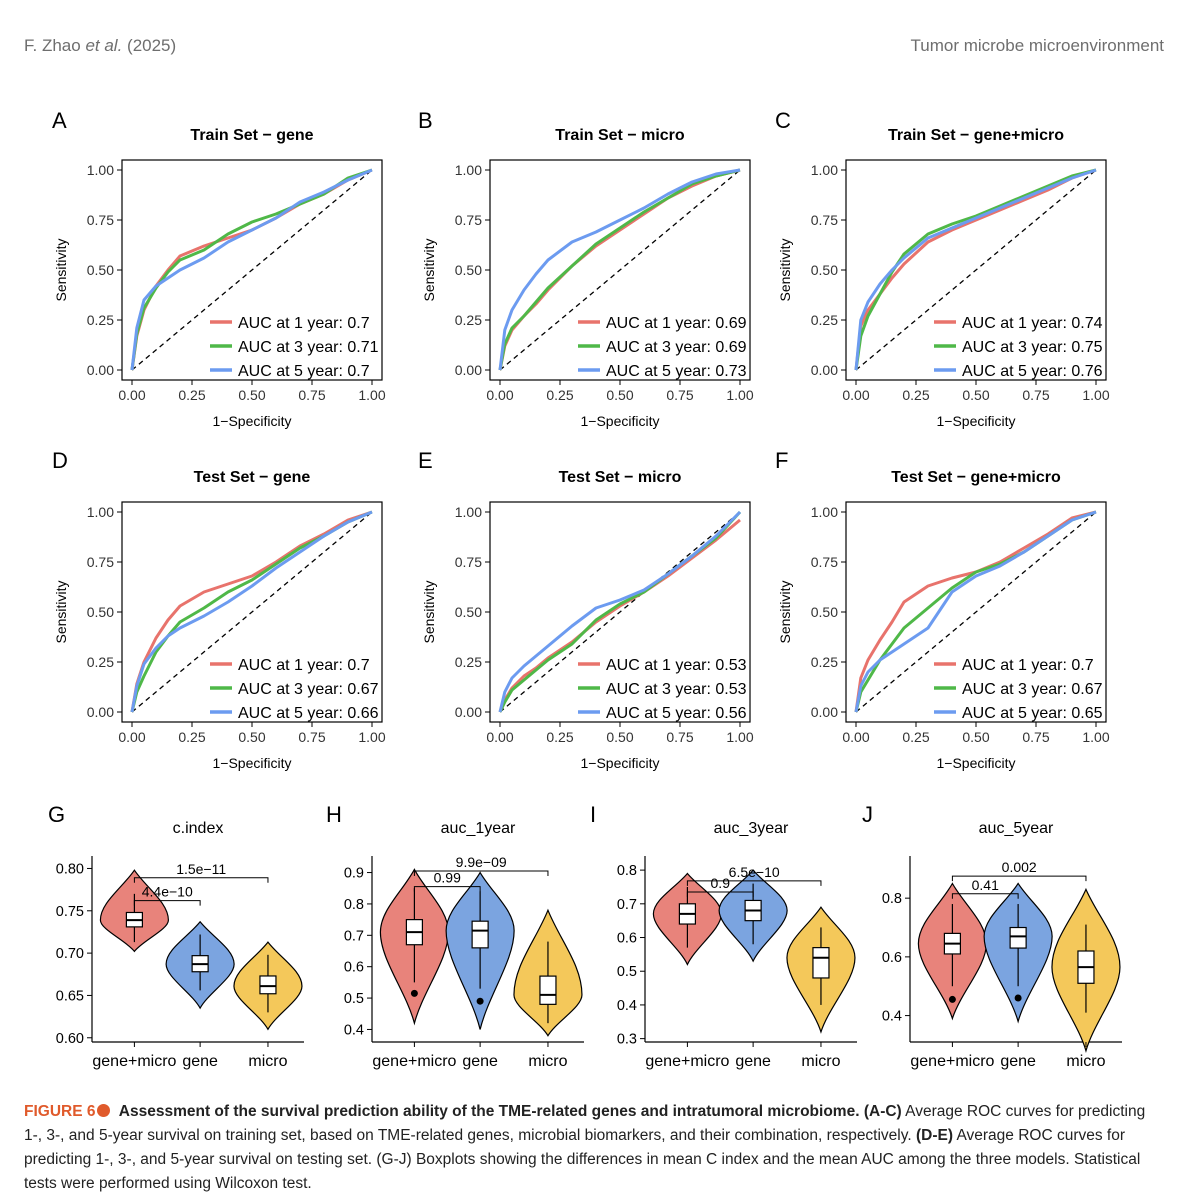  Describe the element at coordinates (1095, 395) in the screenshot. I see `x-tick-label: 1.00` at that location.